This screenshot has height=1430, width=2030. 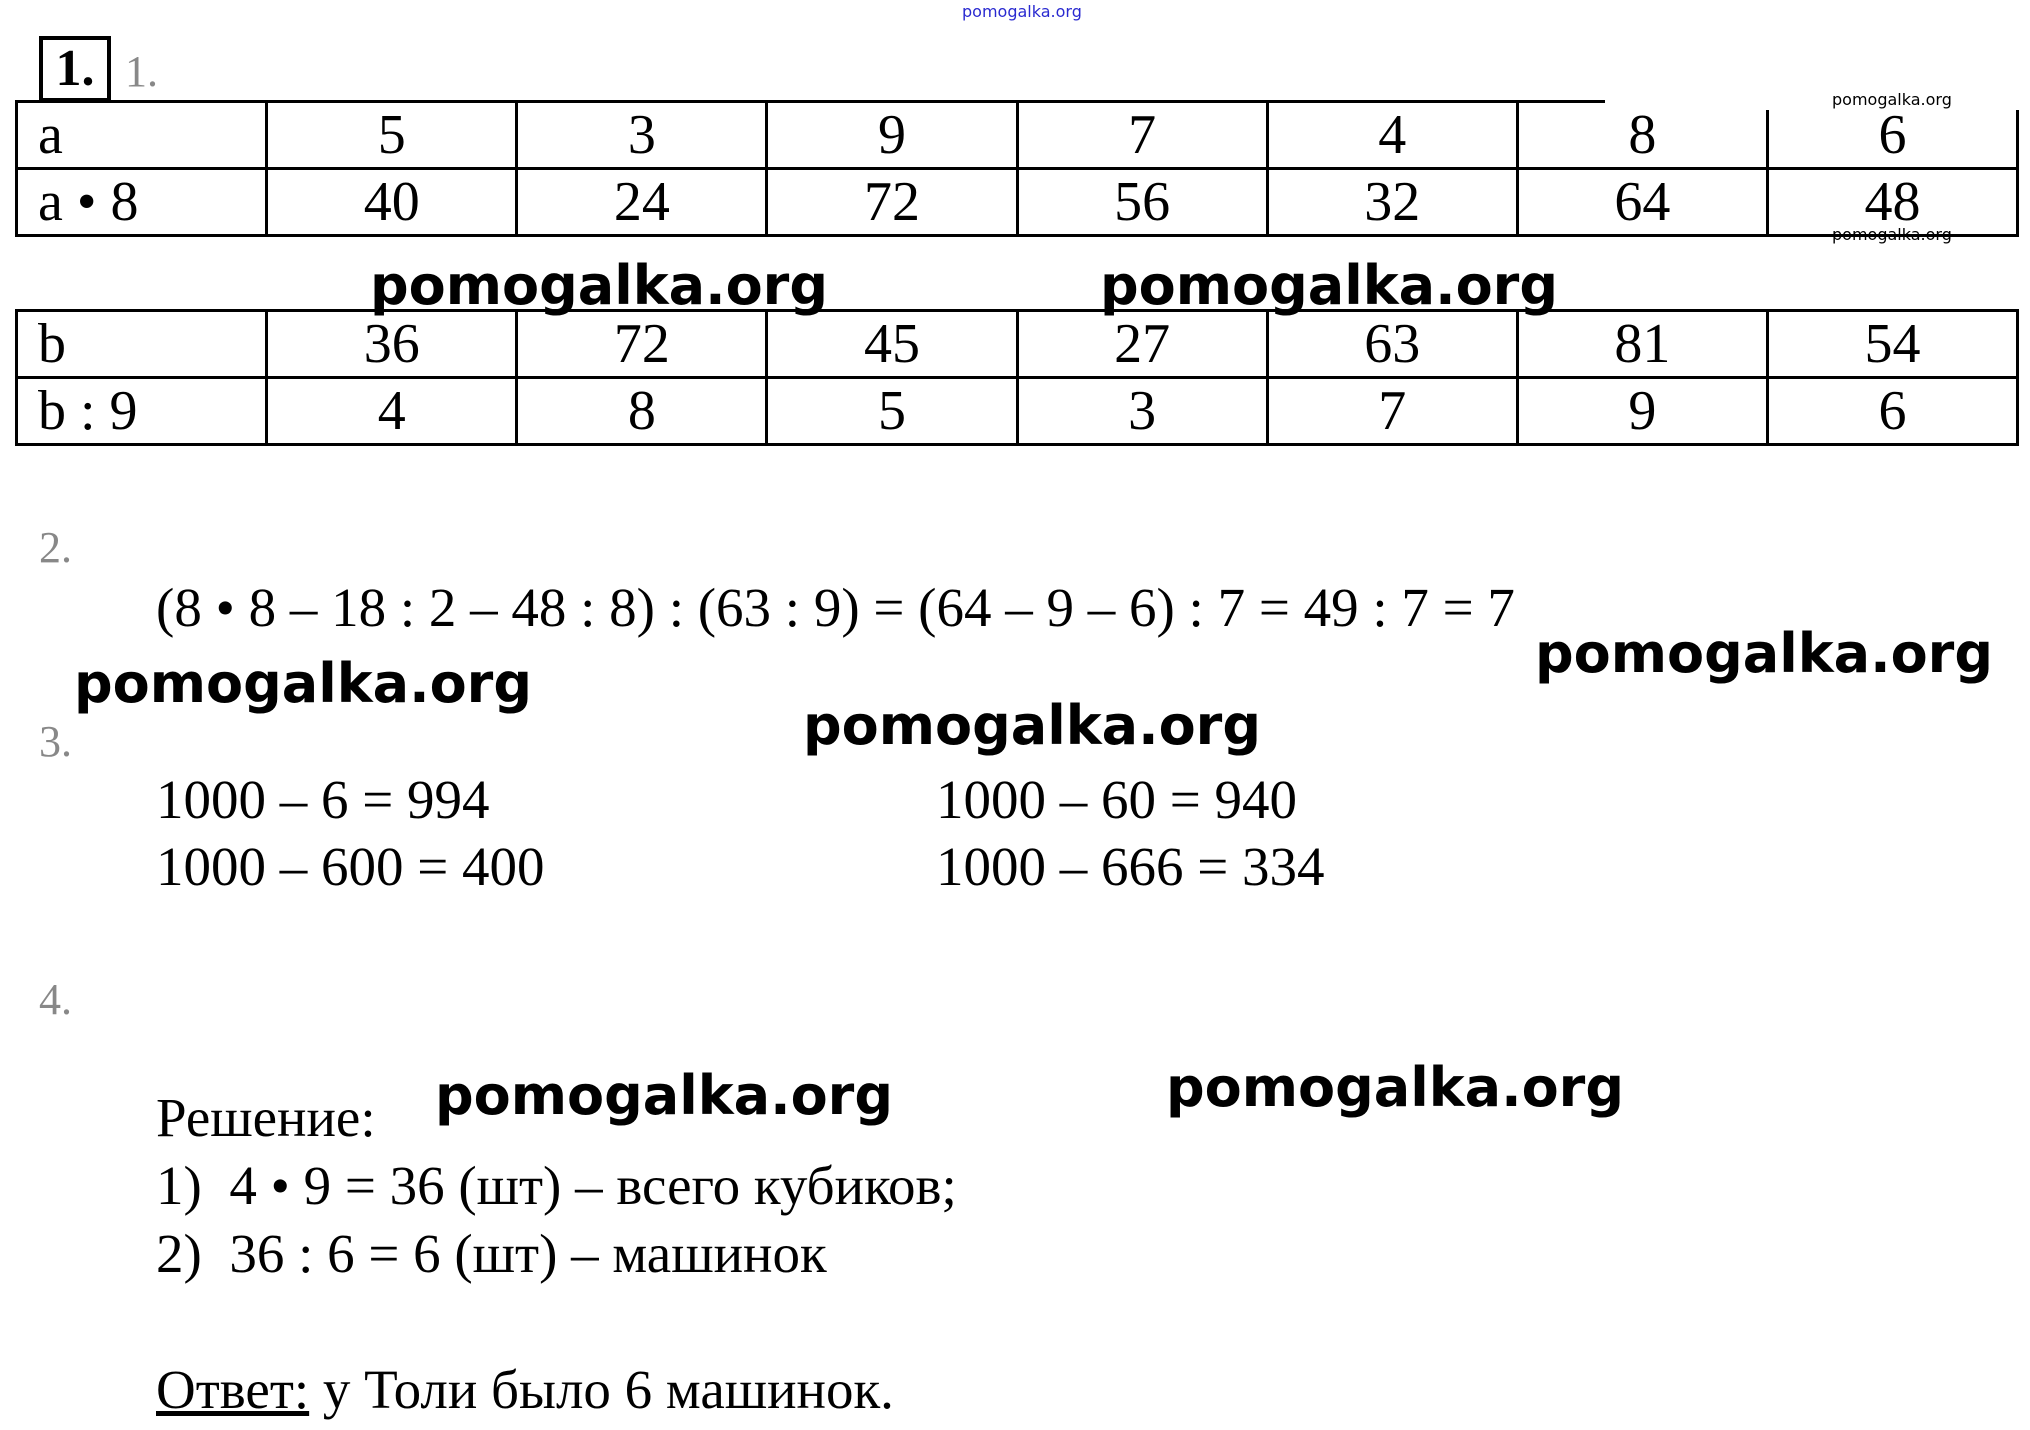 I want to click on answer-line: Ответ: у Толи было 6 машинок., so click(x=525, y=1389).